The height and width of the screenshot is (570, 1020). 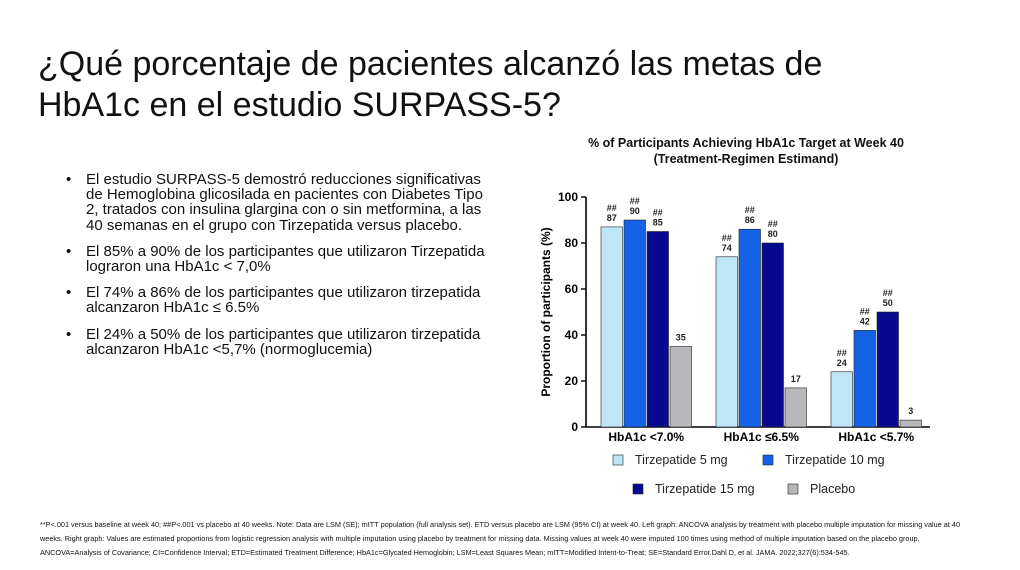 What do you see at coordinates (635, 211) in the screenshot?
I see `bar-value-label: 90` at bounding box center [635, 211].